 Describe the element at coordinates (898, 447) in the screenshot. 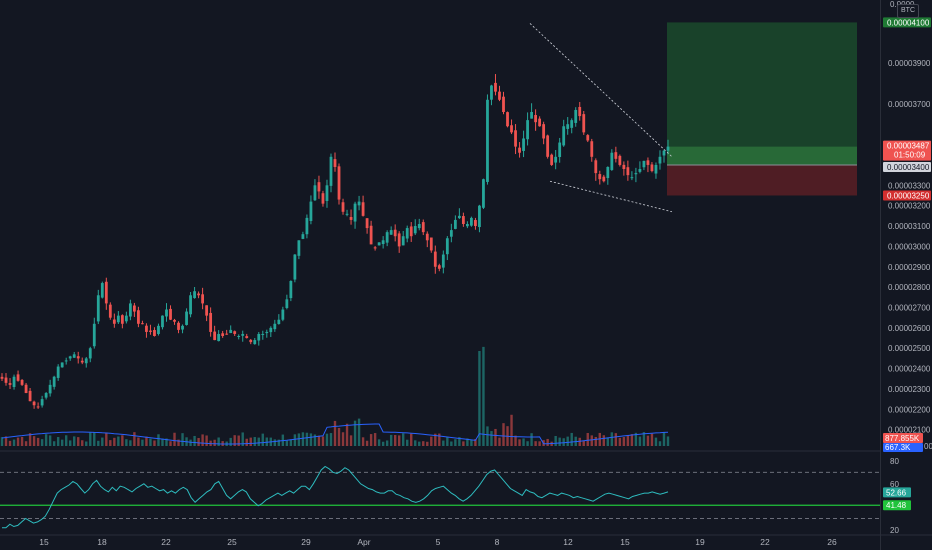

I see `volume-ma-value-label: 667.3K` at that location.